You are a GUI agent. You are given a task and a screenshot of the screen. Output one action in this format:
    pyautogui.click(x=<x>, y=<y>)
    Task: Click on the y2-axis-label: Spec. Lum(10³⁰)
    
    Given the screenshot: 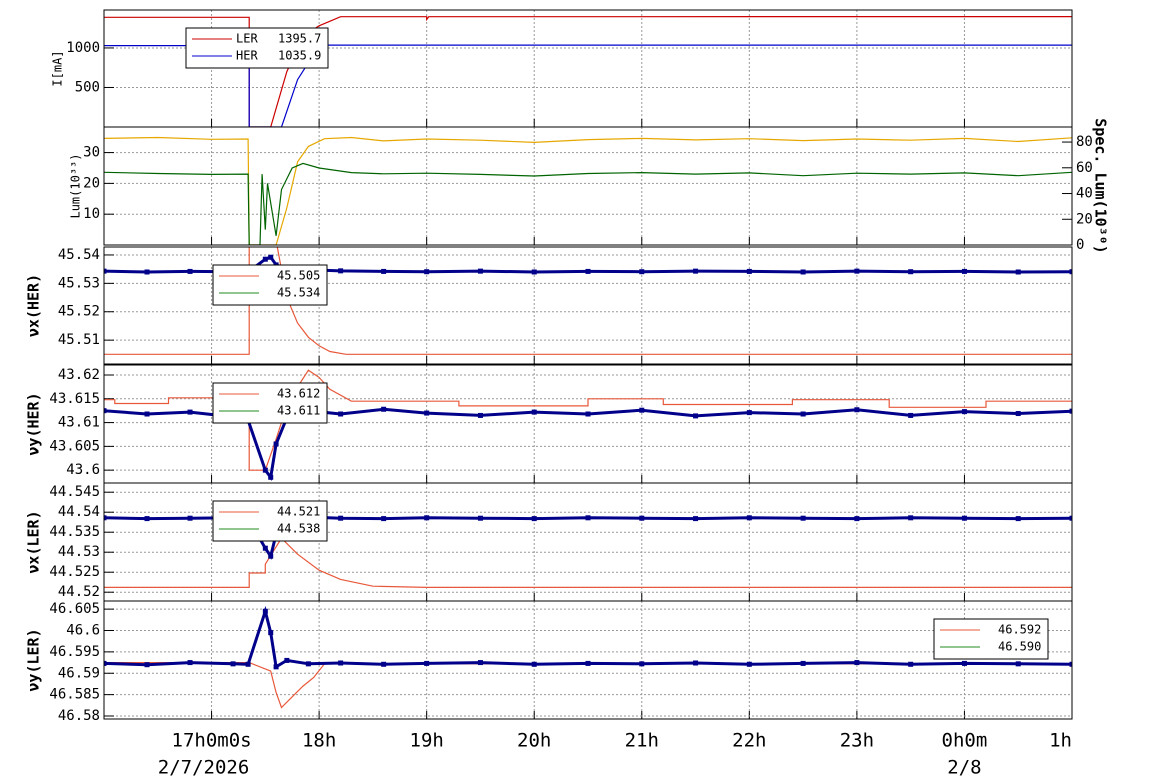 What is the action you would take?
    pyautogui.click(x=1101, y=185)
    